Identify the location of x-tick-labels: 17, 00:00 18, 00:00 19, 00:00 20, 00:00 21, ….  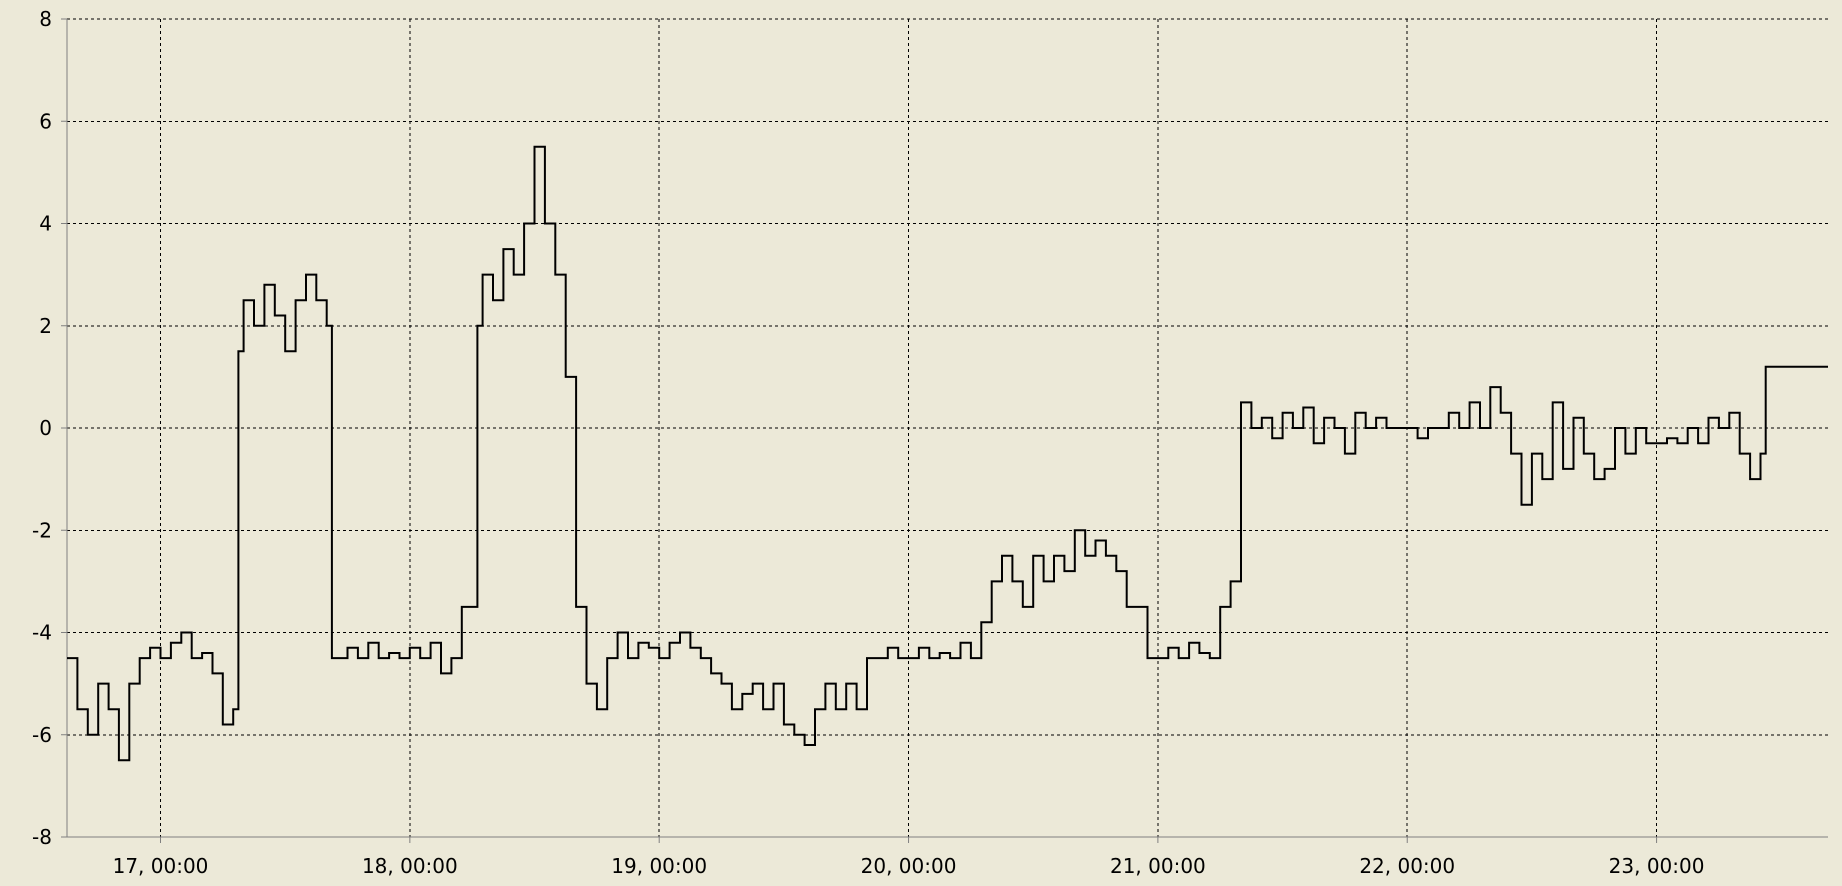
(909, 866).